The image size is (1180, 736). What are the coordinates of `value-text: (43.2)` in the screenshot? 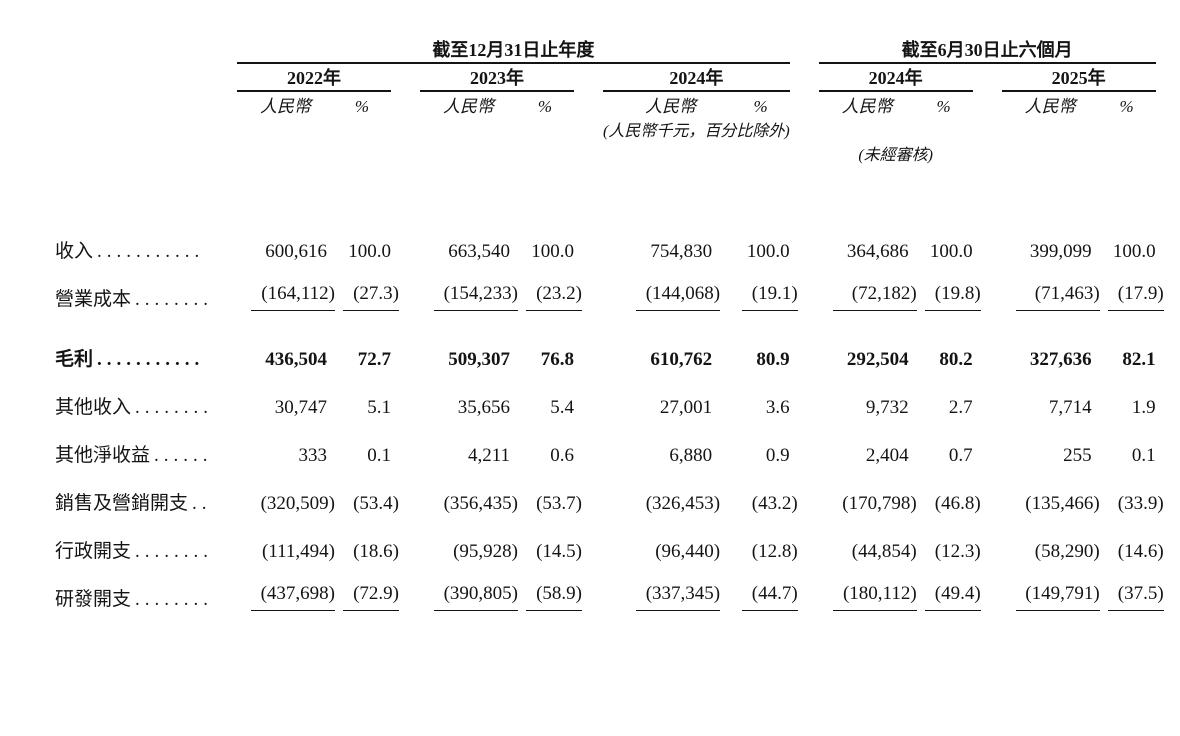 It's located at (774, 503).